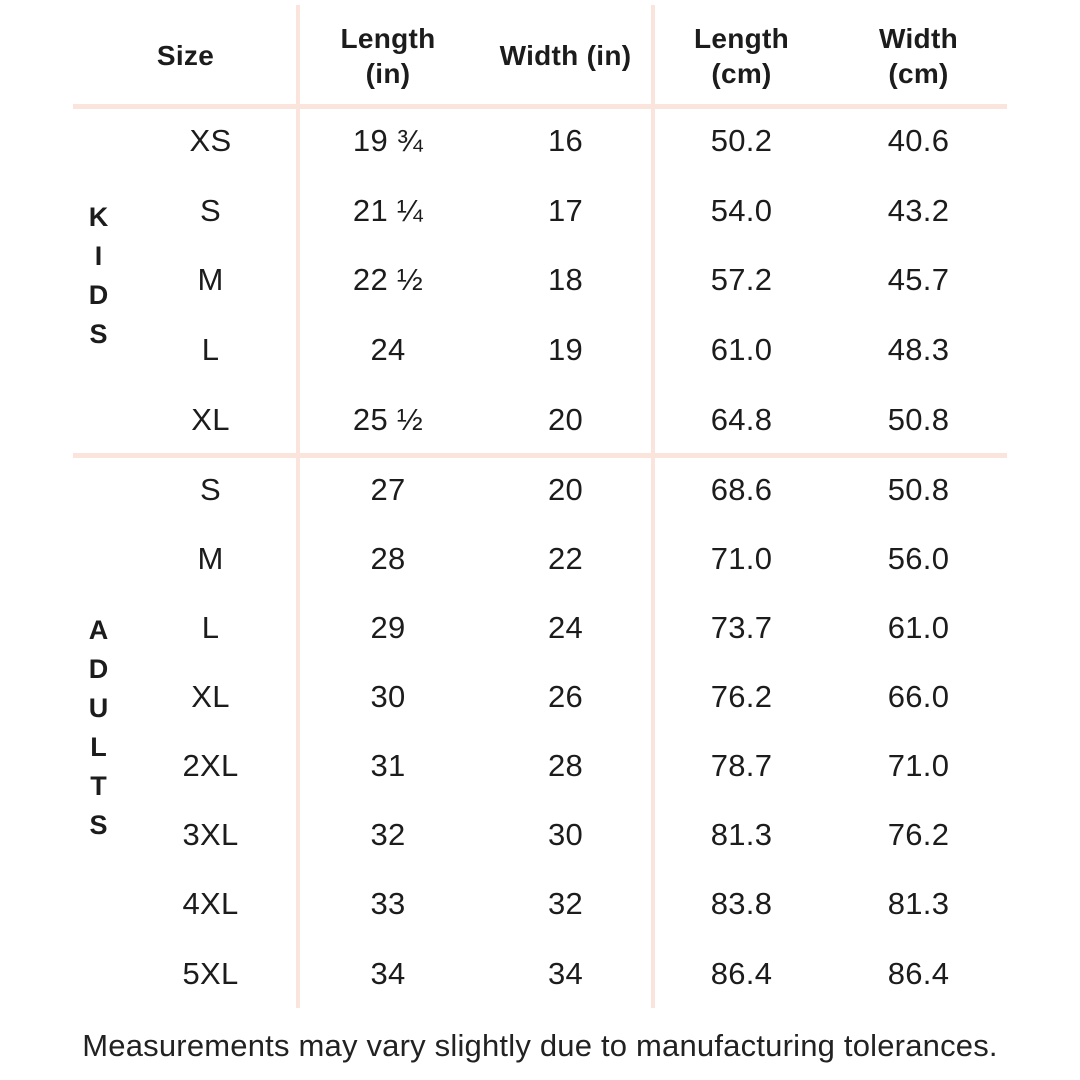  I want to click on width-cm-cell: 86.4, so click(918, 973).